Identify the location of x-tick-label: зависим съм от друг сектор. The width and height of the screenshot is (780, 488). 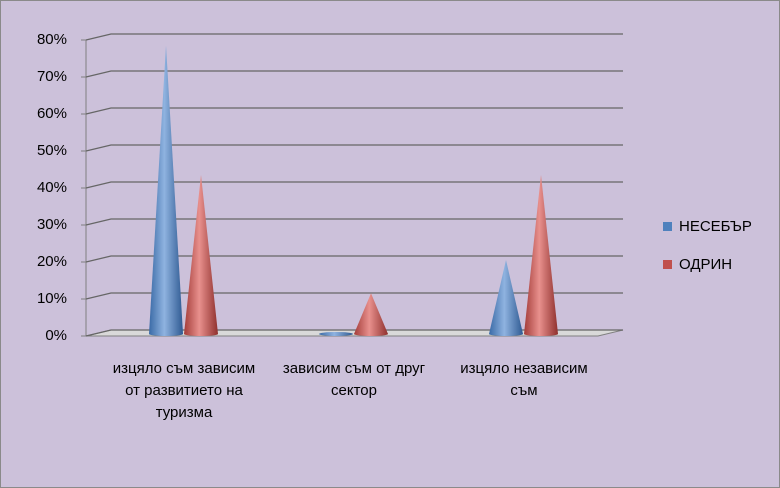
(354, 379).